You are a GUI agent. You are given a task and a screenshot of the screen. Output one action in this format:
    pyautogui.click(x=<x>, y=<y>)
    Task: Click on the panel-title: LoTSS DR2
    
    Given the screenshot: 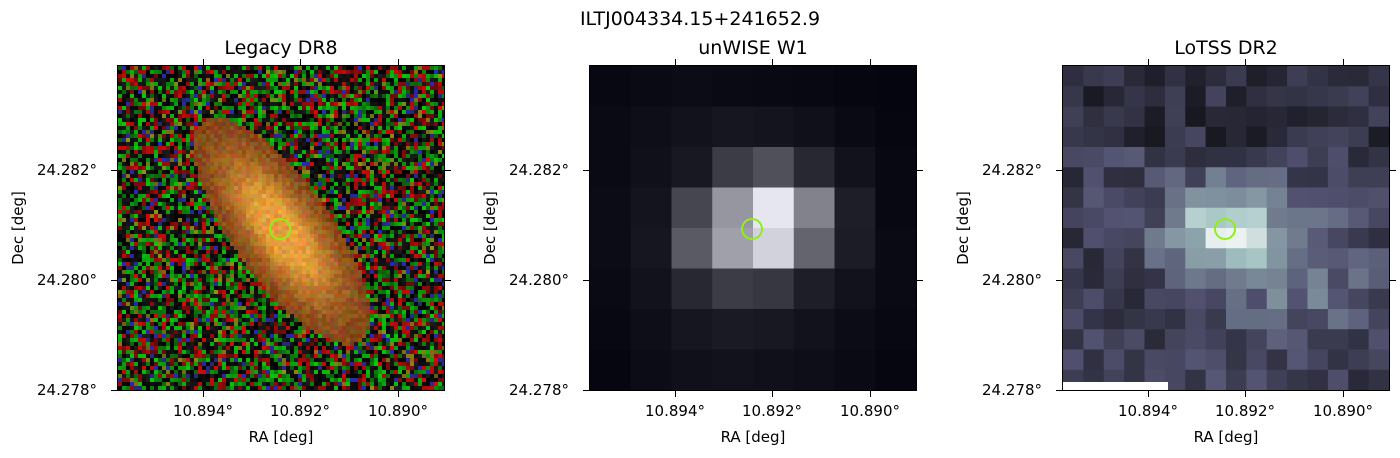 What is the action you would take?
    pyautogui.click(x=1226, y=48)
    